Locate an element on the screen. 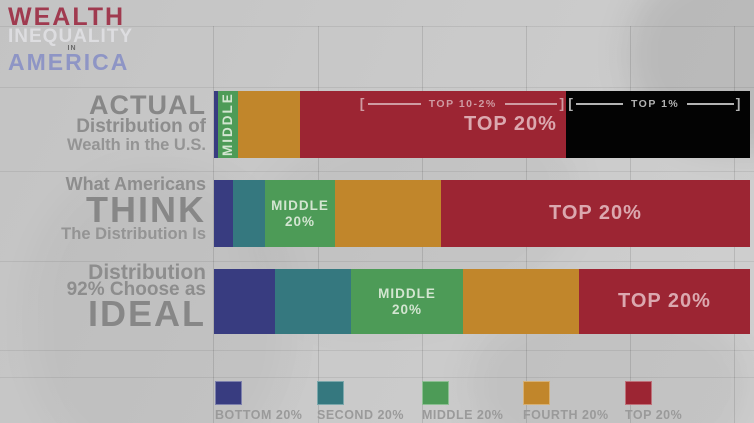 The width and height of the screenshot is (754, 423). bar-think: MIDDLE 20% TOP 20% is located at coordinates (482, 213).